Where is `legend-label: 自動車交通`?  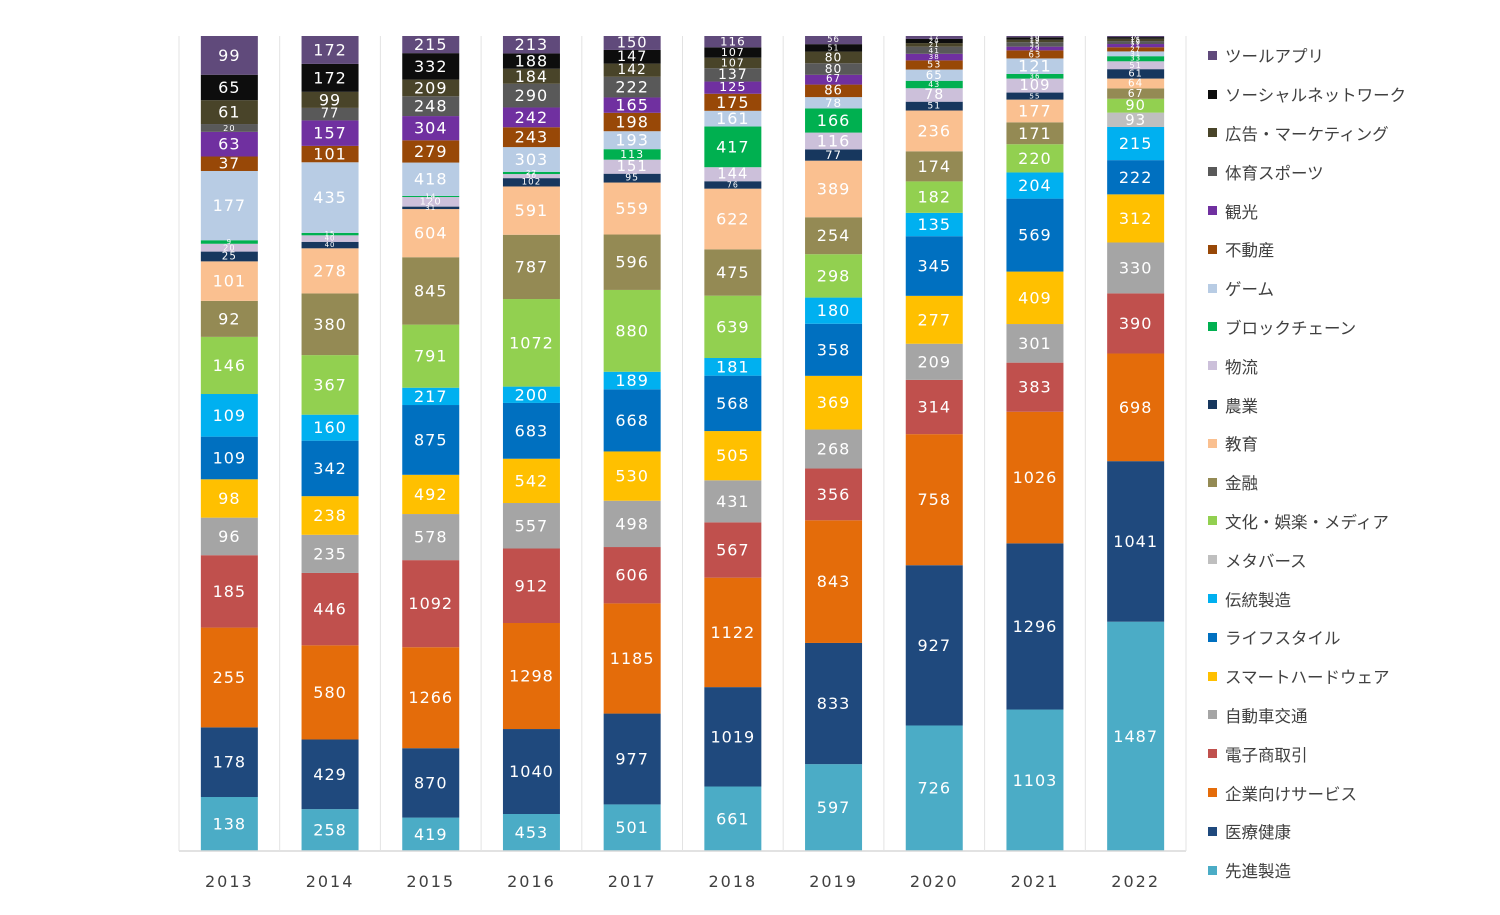 legend-label: 自動車交通 is located at coordinates (1266, 716).